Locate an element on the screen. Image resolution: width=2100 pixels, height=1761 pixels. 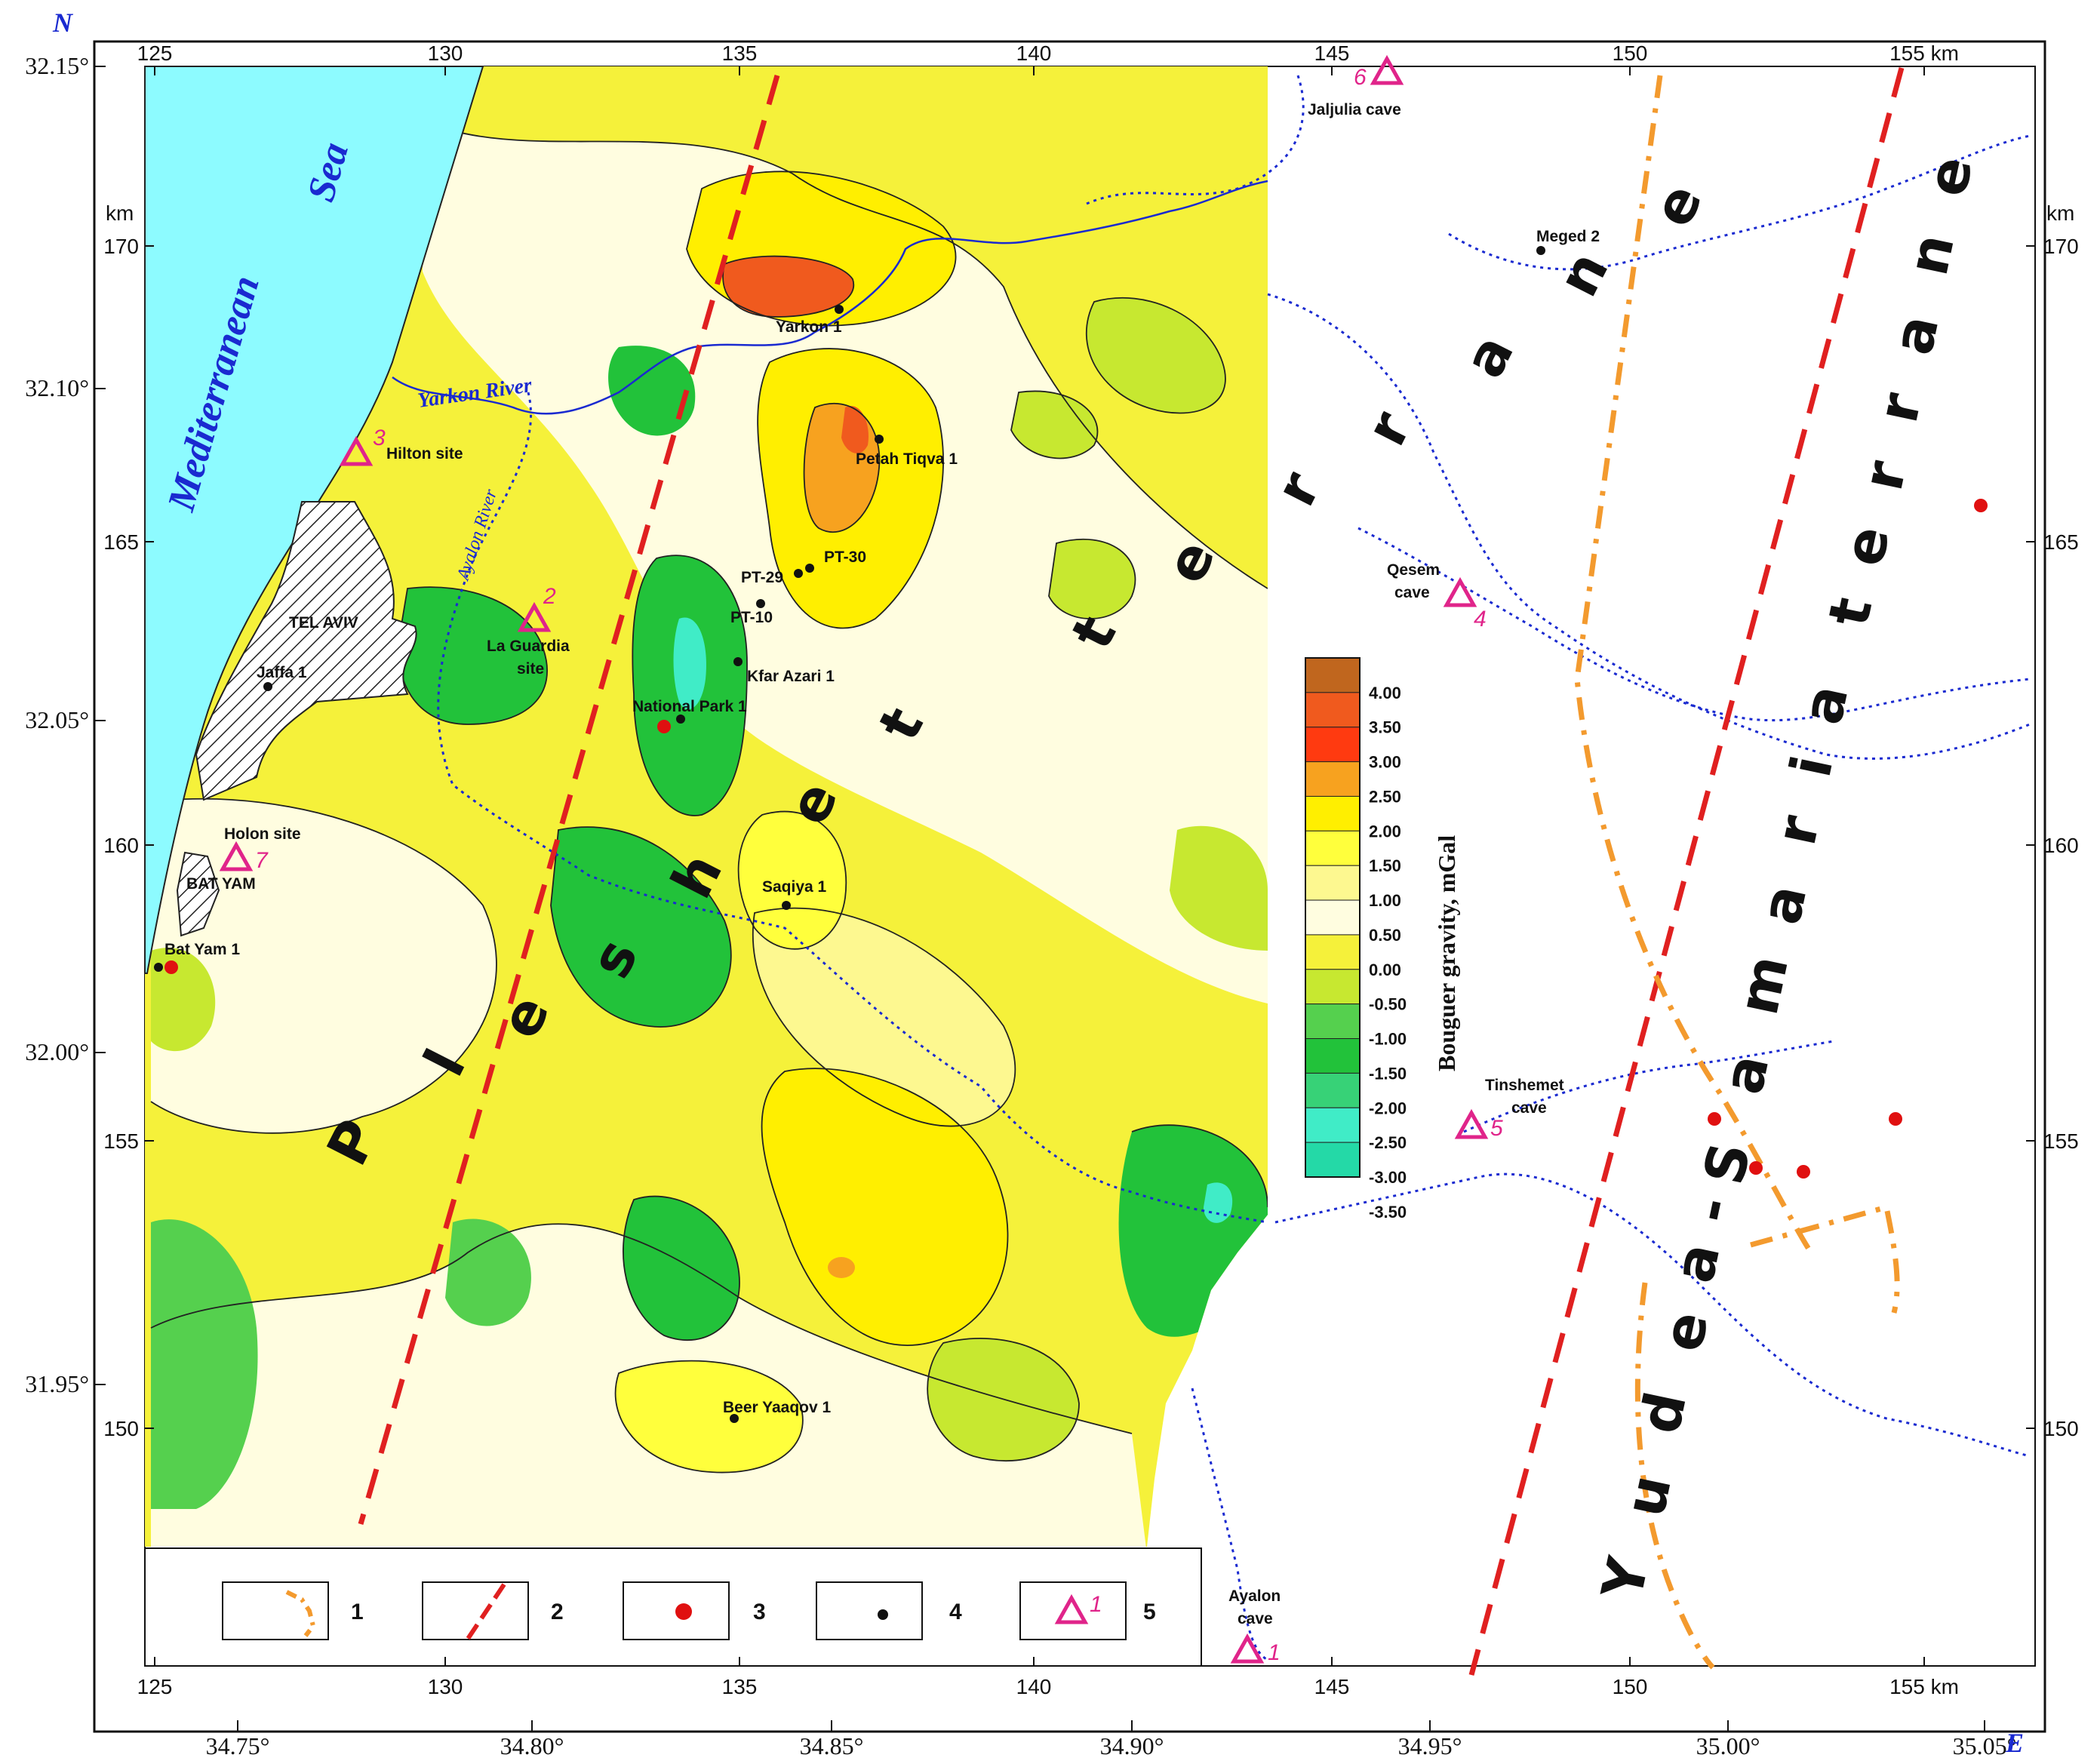
x-km-tick-label-top: 135 is located at coordinates (740, 53).